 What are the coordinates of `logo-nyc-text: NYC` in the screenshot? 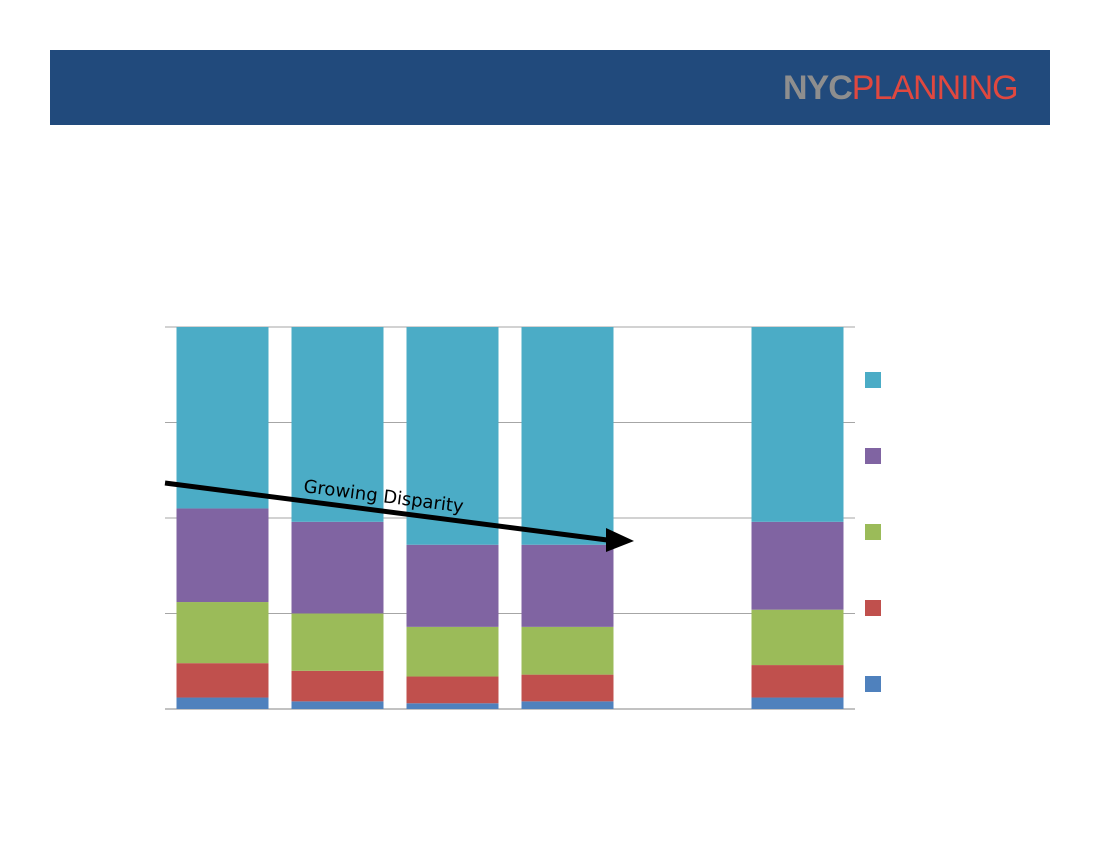 It's located at (818, 88).